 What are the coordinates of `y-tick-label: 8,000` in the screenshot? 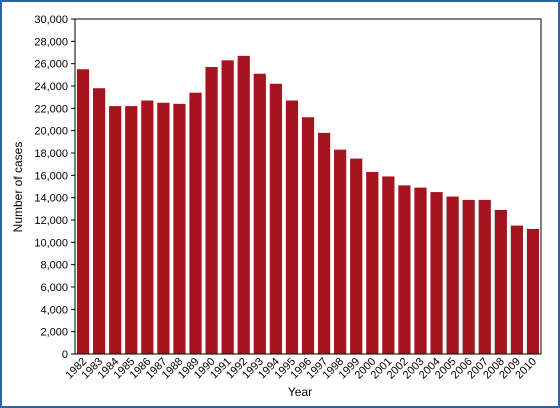 It's located at (54, 266).